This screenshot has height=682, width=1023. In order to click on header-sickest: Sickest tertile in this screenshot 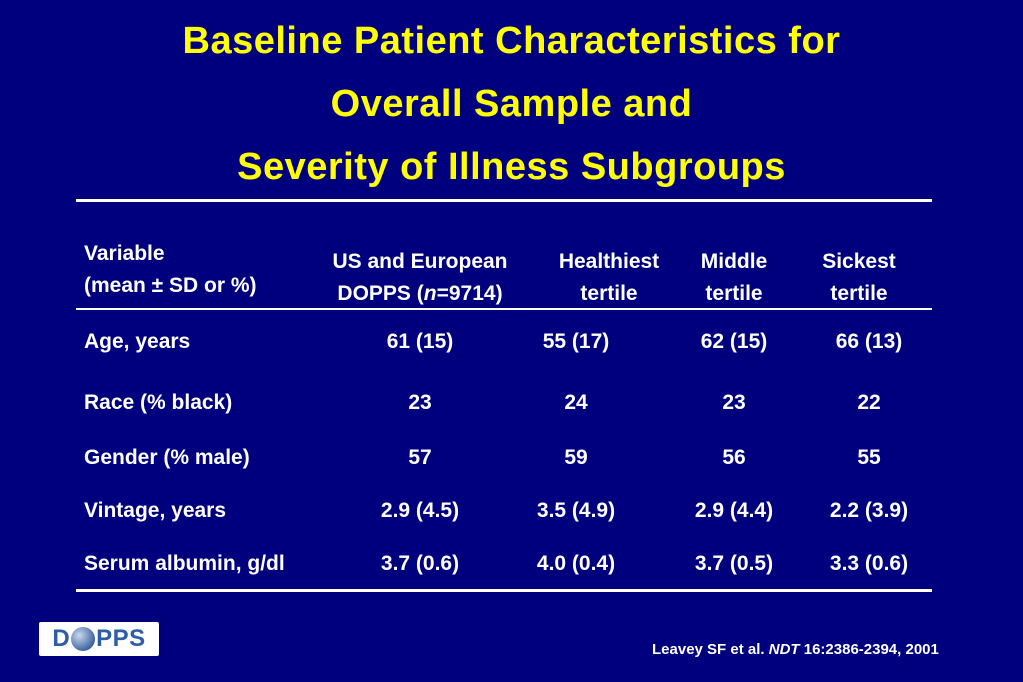, I will do `click(859, 278)`.